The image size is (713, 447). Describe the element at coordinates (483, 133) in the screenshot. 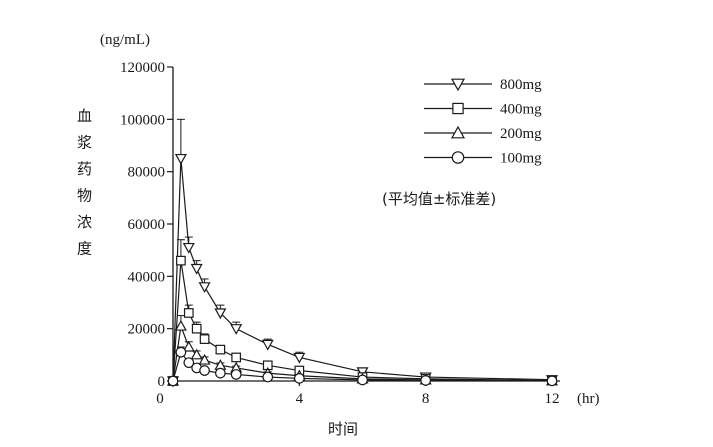

I see `legend-item: 200mg` at that location.